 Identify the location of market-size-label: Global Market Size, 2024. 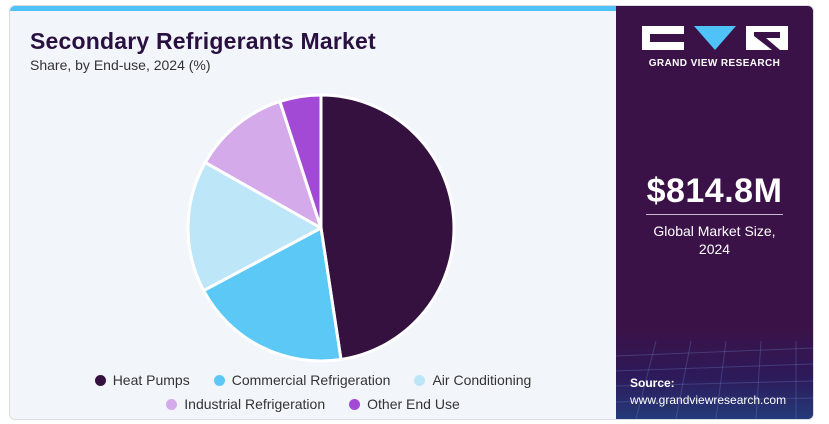
(714, 240).